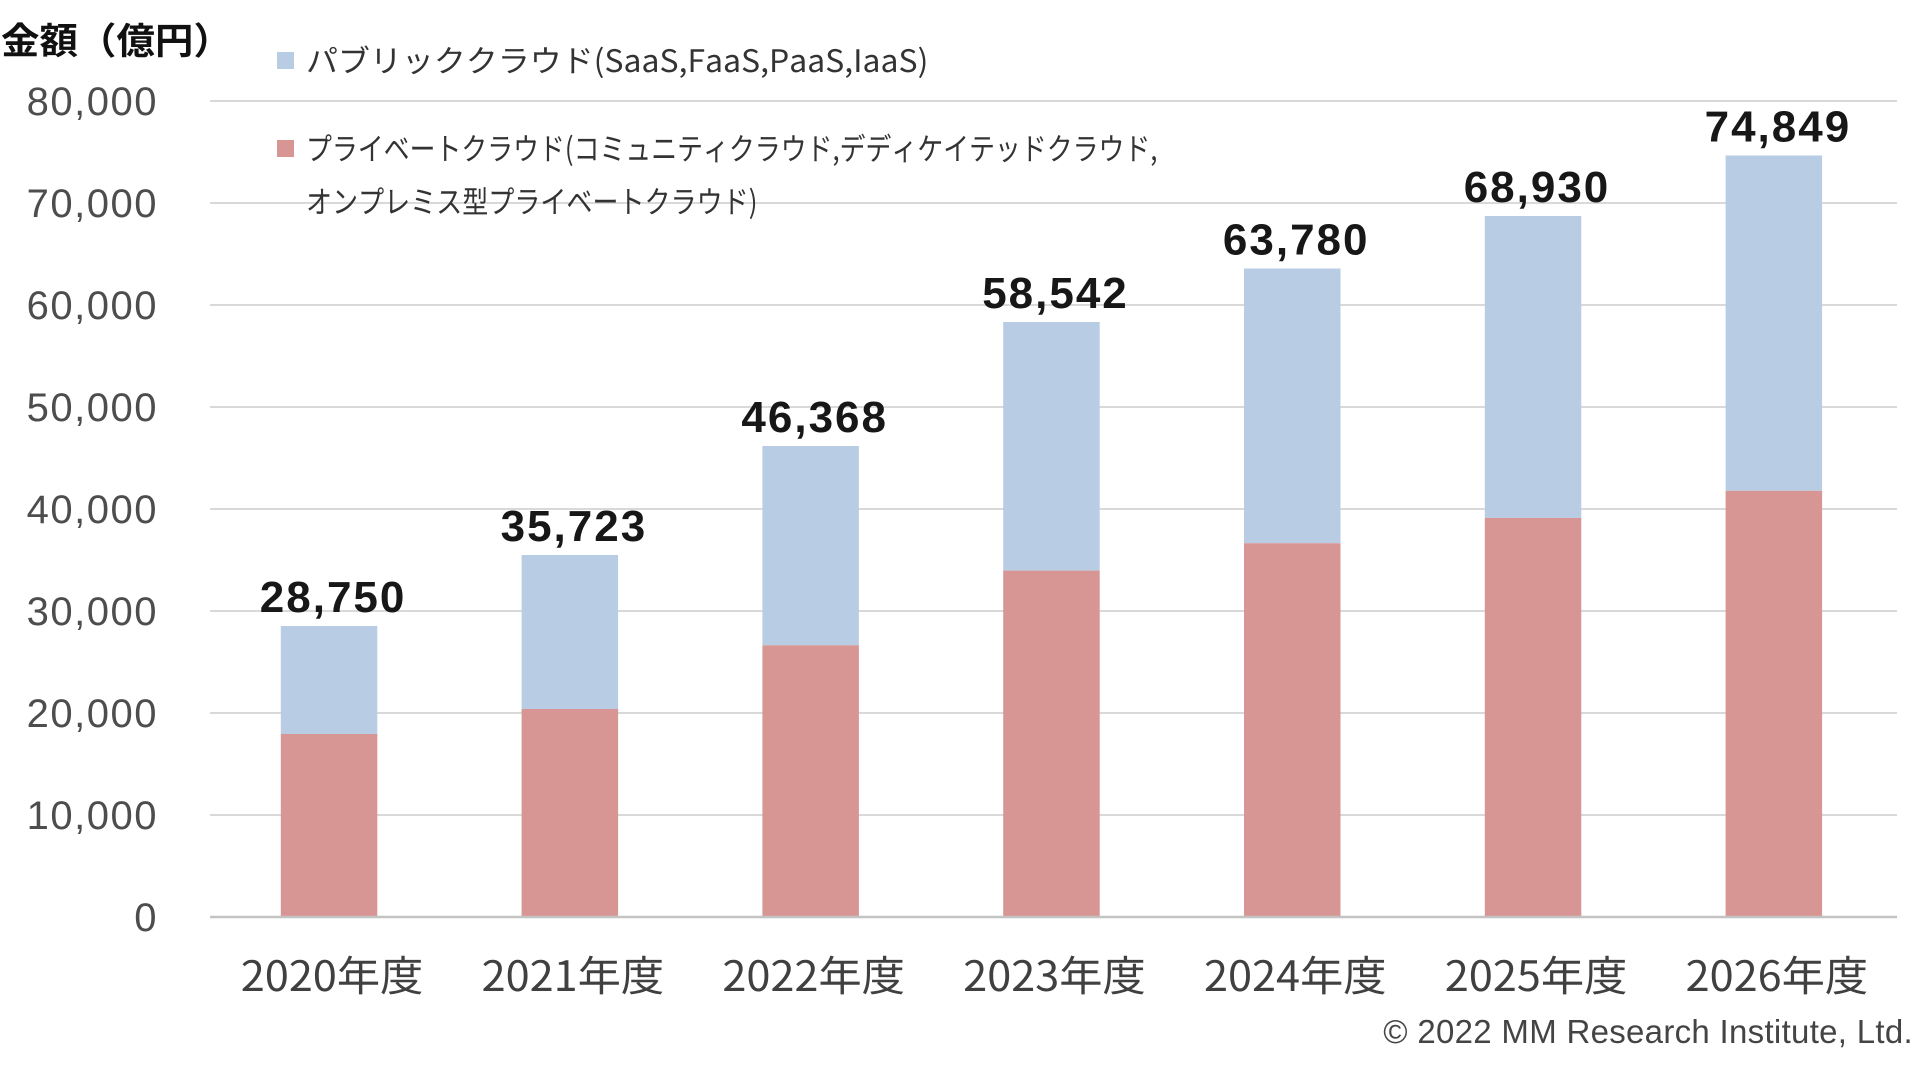  What do you see at coordinates (814, 417) in the screenshot?
I see `svg-text: 46,368` at bounding box center [814, 417].